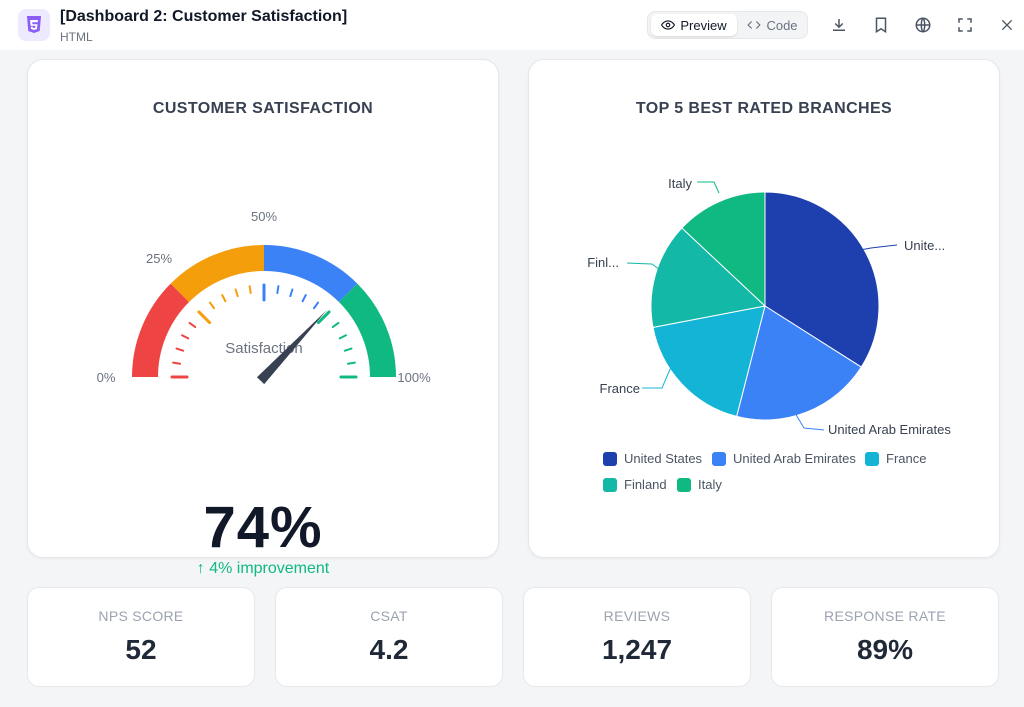 The image size is (1024, 707). I want to click on gauge-segment-orange, so click(217, 274).